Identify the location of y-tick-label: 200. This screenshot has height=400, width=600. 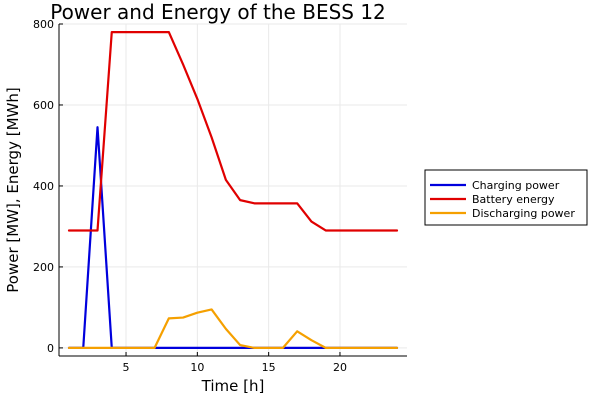
(43, 267).